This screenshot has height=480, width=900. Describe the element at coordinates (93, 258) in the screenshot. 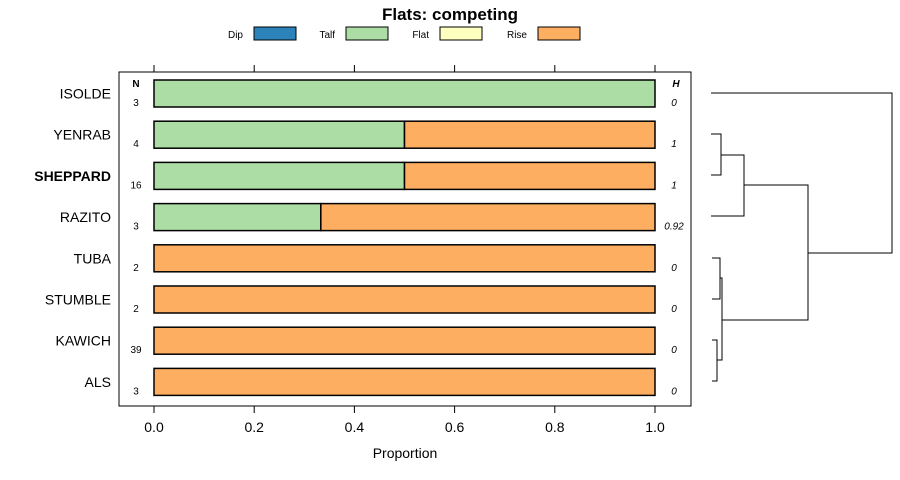

I see `row-label: TUBA` at that location.